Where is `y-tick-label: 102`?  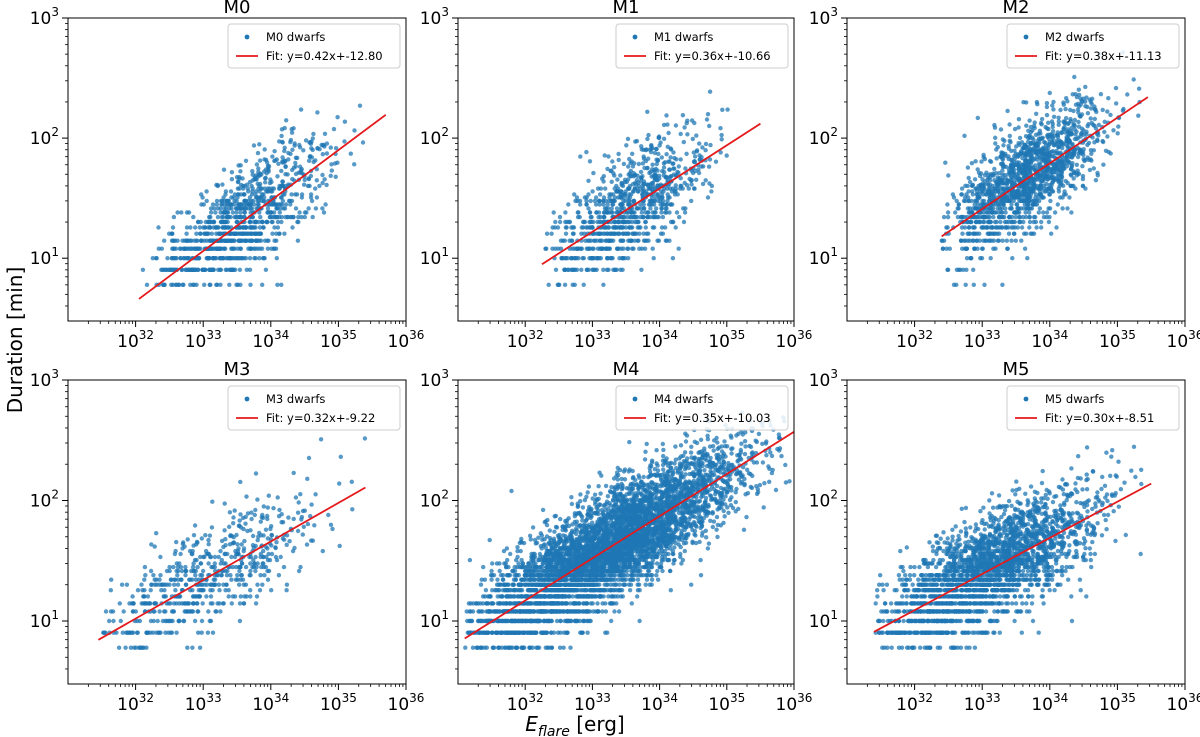 y-tick-label: 102 is located at coordinates (44, 137).